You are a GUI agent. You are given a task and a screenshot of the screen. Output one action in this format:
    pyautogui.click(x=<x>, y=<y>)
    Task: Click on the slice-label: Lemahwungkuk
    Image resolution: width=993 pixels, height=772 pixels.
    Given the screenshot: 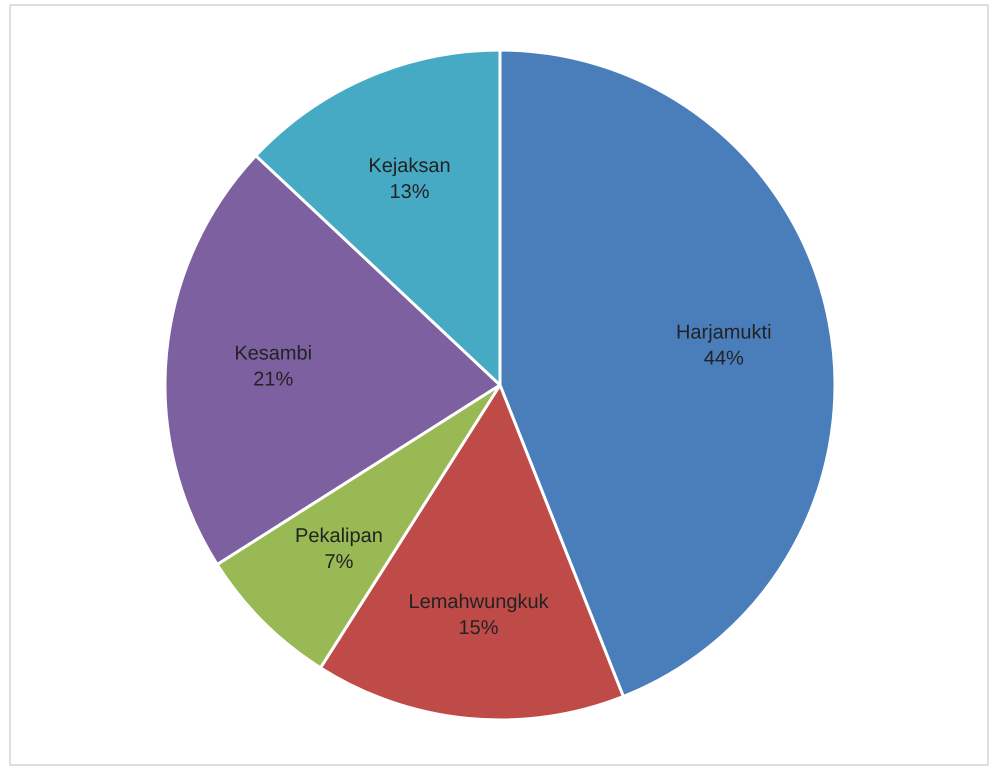 What is the action you would take?
    pyautogui.click(x=479, y=601)
    